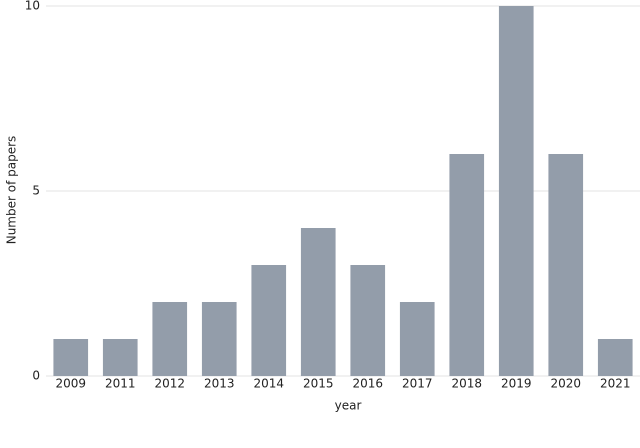  Describe the element at coordinates (219, 384) in the screenshot. I see `x-tick-label: 2013` at that location.